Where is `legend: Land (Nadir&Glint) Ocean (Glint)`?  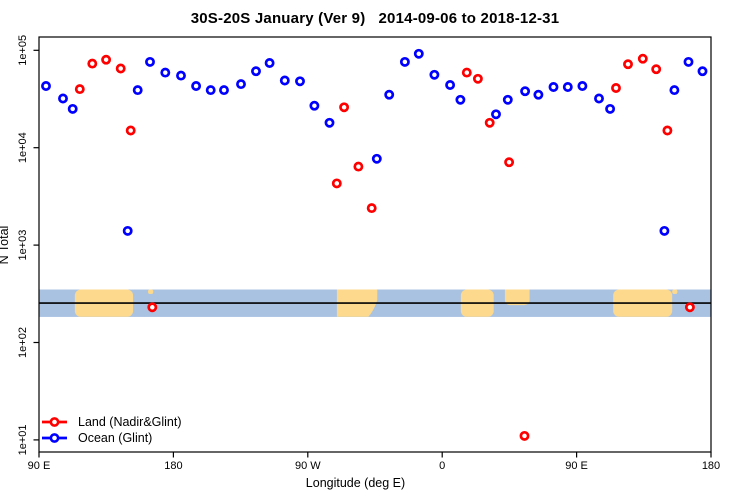 legend: Land (Nadir&Glint) Ocean (Glint) is located at coordinates (111, 430).